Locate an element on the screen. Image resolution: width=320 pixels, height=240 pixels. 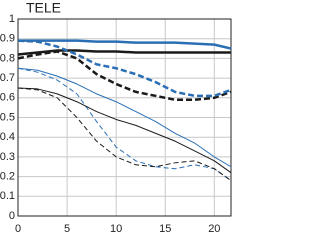
y-tick-label: 0.4 is located at coordinates (7, 137).